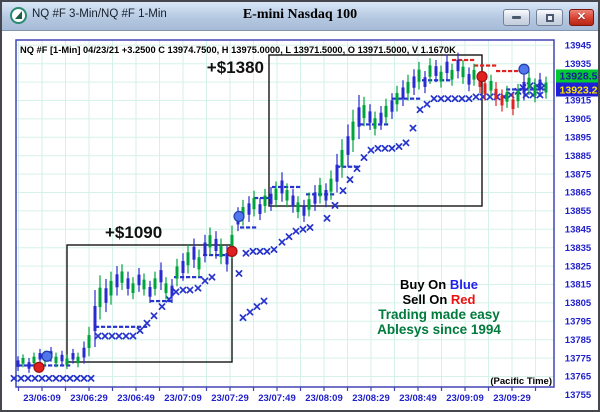  Describe the element at coordinates (578, 193) in the screenshot. I see `y-axis-label: 13865` at that location.